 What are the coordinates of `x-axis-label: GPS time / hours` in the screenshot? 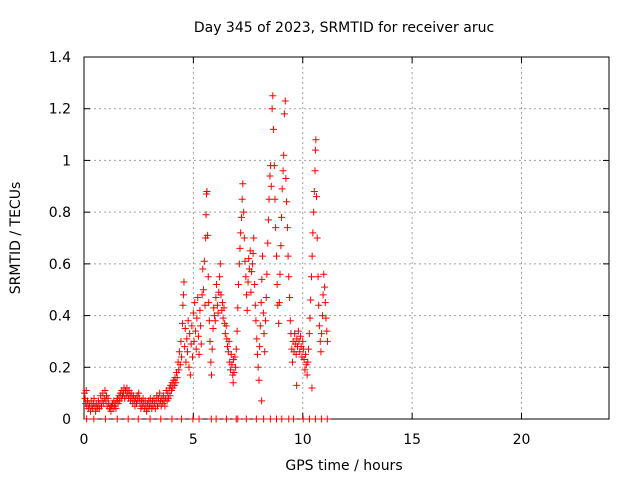 It's located at (343, 466).